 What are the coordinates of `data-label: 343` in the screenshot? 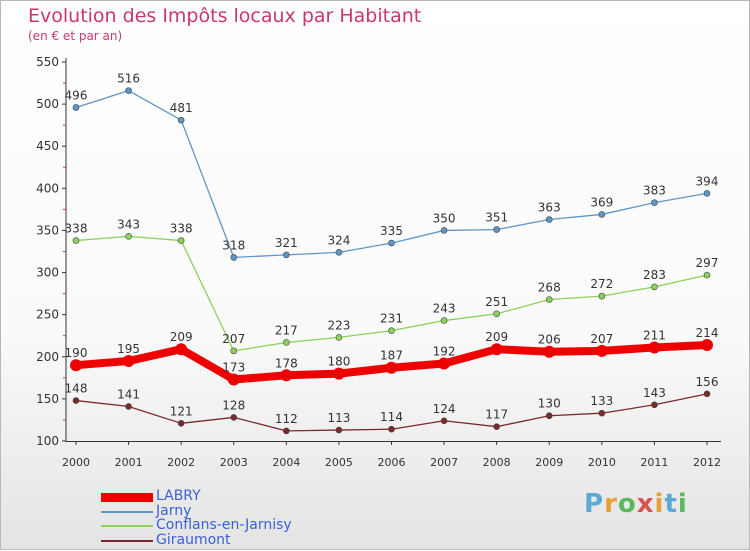 It's located at (128, 224).